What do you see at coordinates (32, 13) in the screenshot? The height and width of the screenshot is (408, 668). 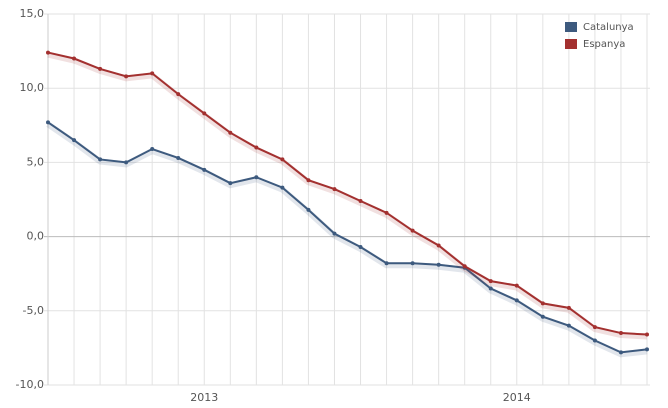 I see `y-tick-label: 15,0` at bounding box center [32, 13].